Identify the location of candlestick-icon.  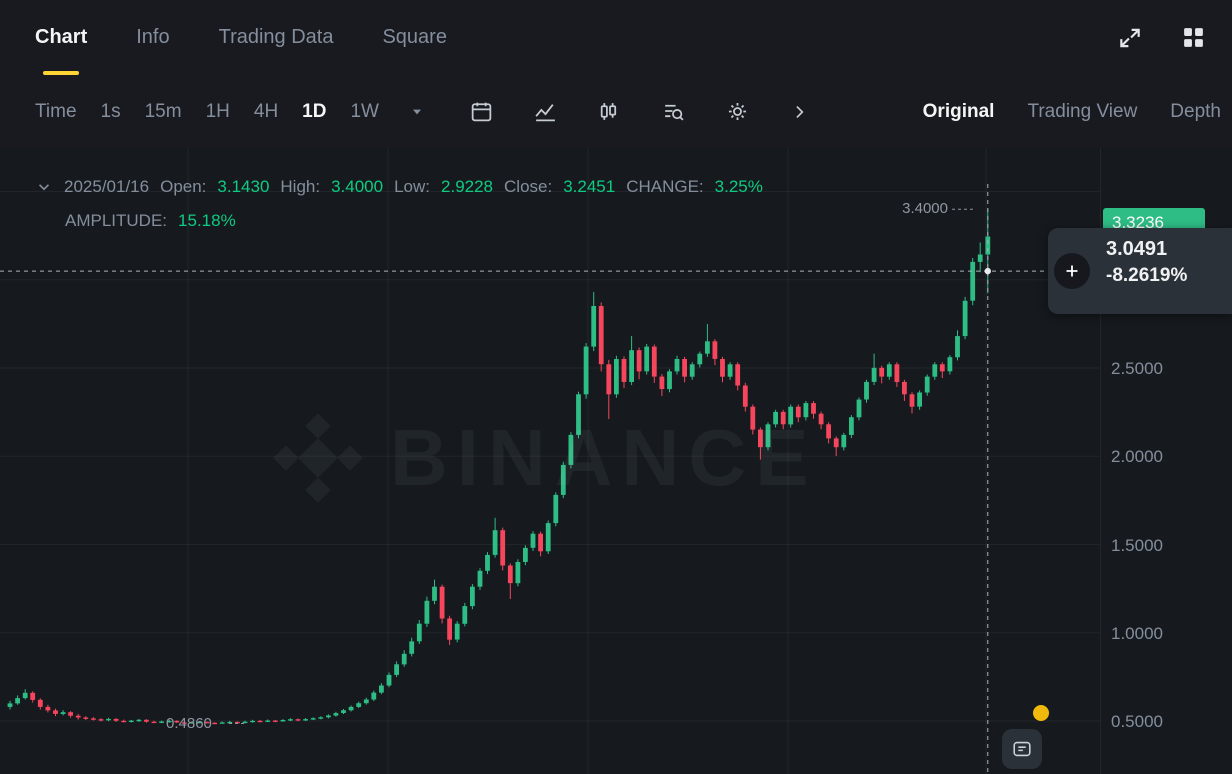
(609, 111).